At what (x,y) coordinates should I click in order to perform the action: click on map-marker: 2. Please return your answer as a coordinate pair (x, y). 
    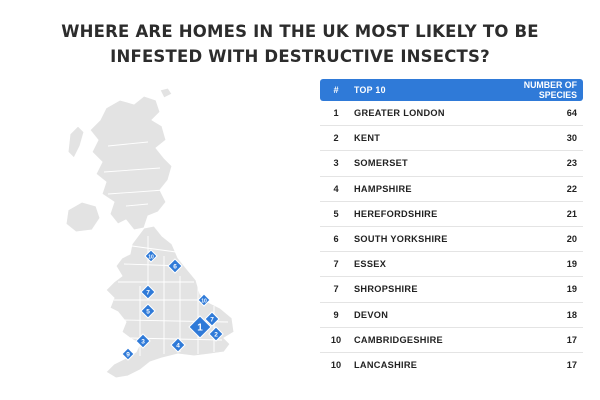
    Looking at the image, I should click on (216, 334).